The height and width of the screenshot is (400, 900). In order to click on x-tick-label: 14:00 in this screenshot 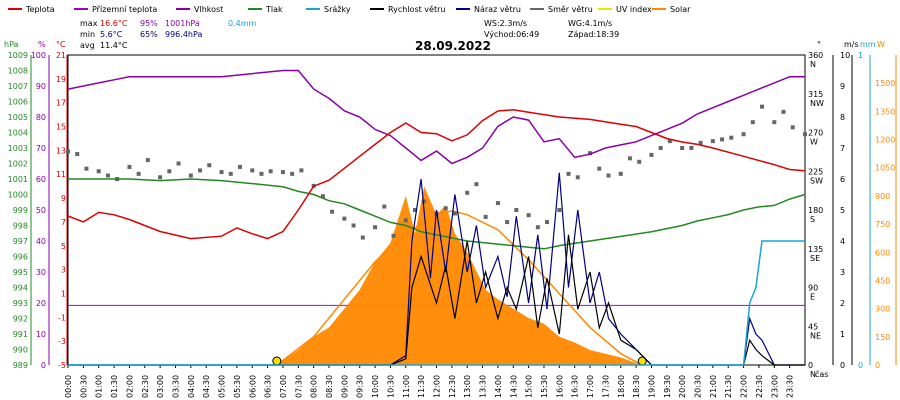, I will do `click(498, 386)`.